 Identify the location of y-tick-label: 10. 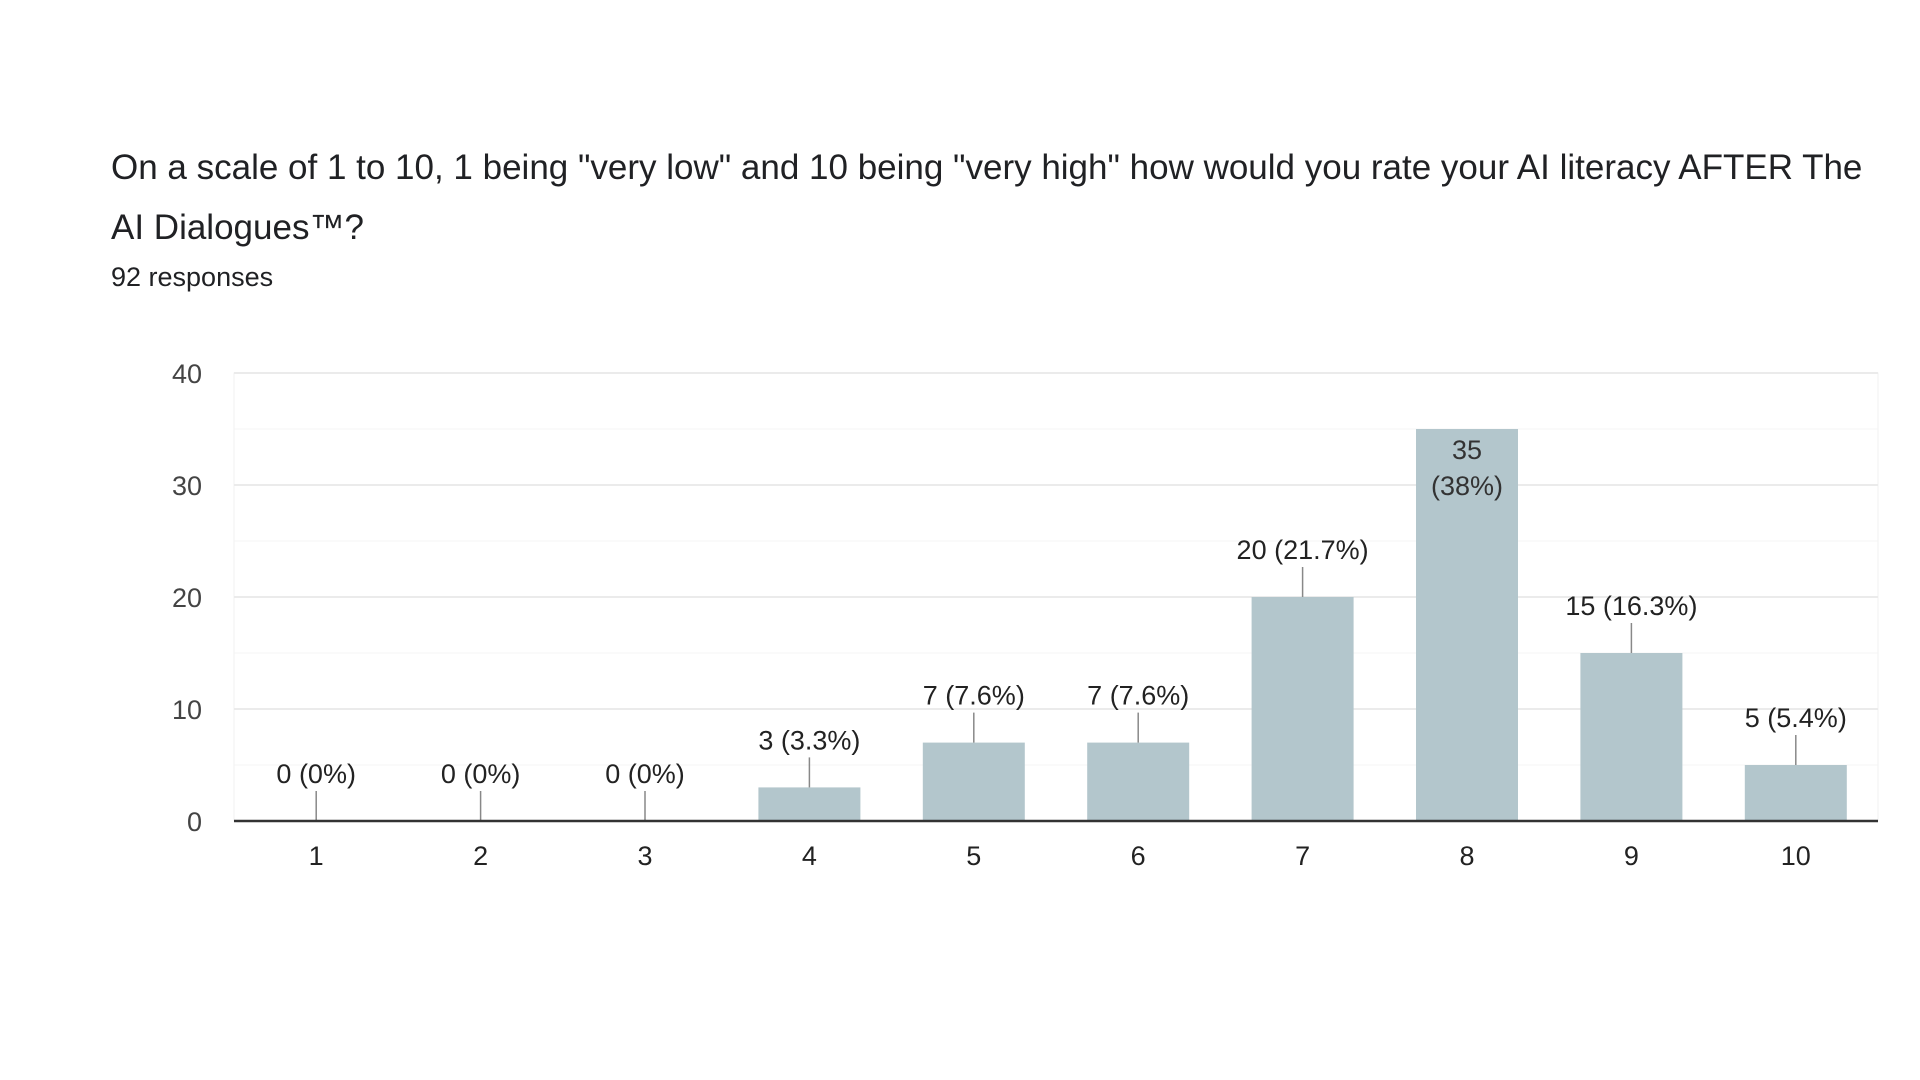
(187, 710).